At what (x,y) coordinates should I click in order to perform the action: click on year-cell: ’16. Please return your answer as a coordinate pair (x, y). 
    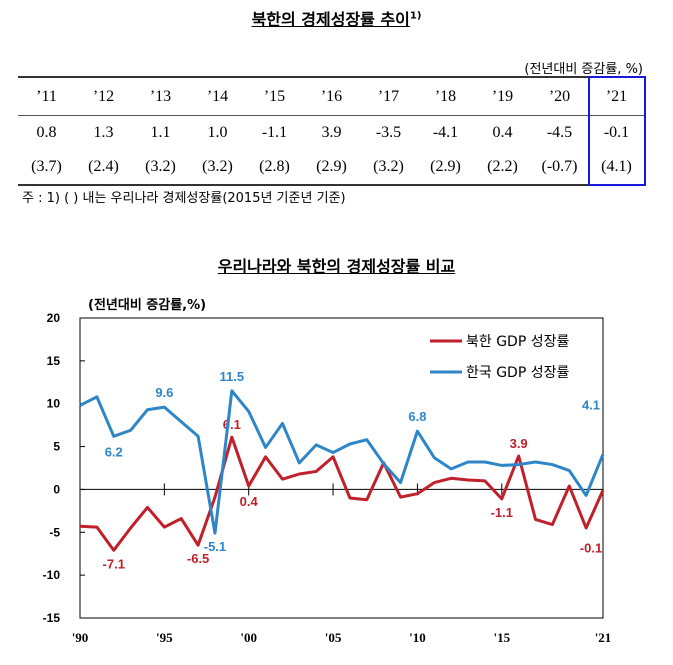
    Looking at the image, I should click on (331, 96).